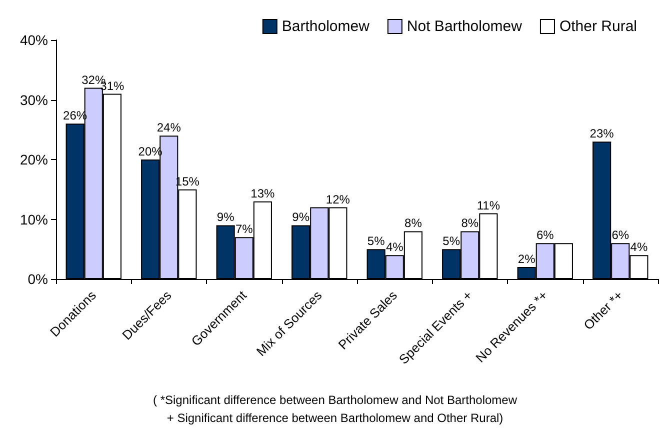  Describe the element at coordinates (169, 127) in the screenshot. I see `data-label: 24%` at that location.